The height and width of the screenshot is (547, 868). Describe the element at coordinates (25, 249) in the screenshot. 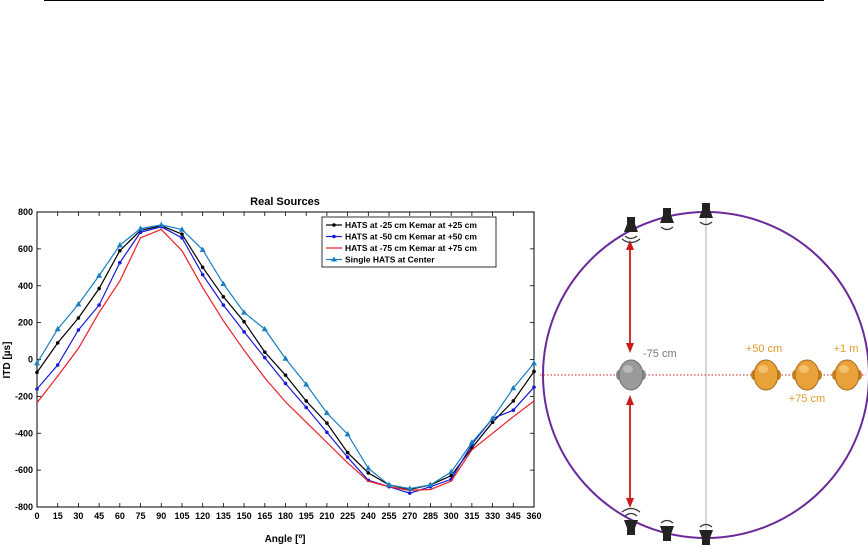

I see `y-tick-label: 600` at that location.